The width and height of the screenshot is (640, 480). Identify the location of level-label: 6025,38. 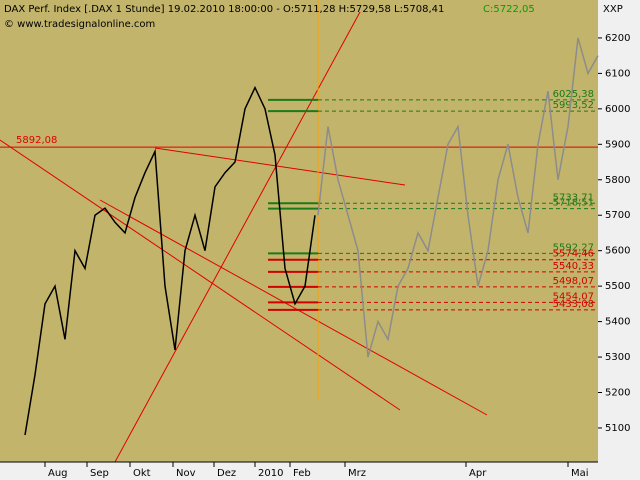
(573, 94).